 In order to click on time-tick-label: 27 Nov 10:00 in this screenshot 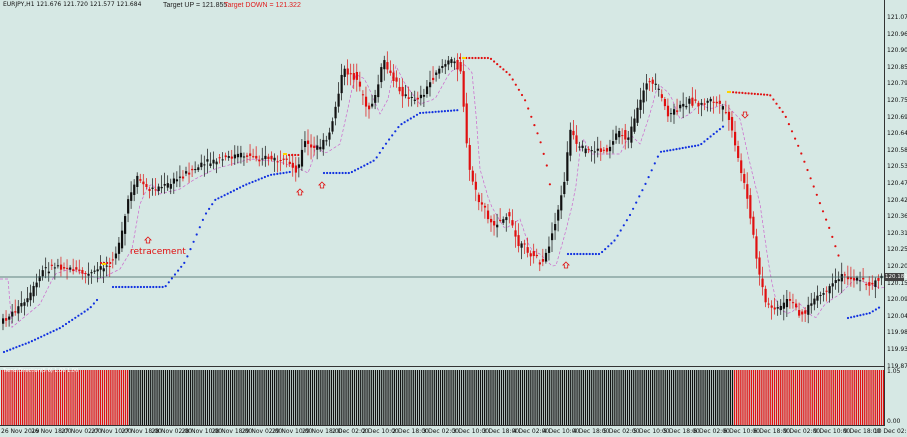, I will do `click(111, 431)`.